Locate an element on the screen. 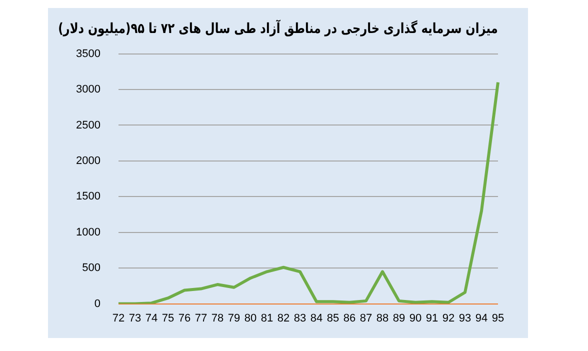 This screenshot has height=351, width=588. x-tick-label: 79 is located at coordinates (234, 318).